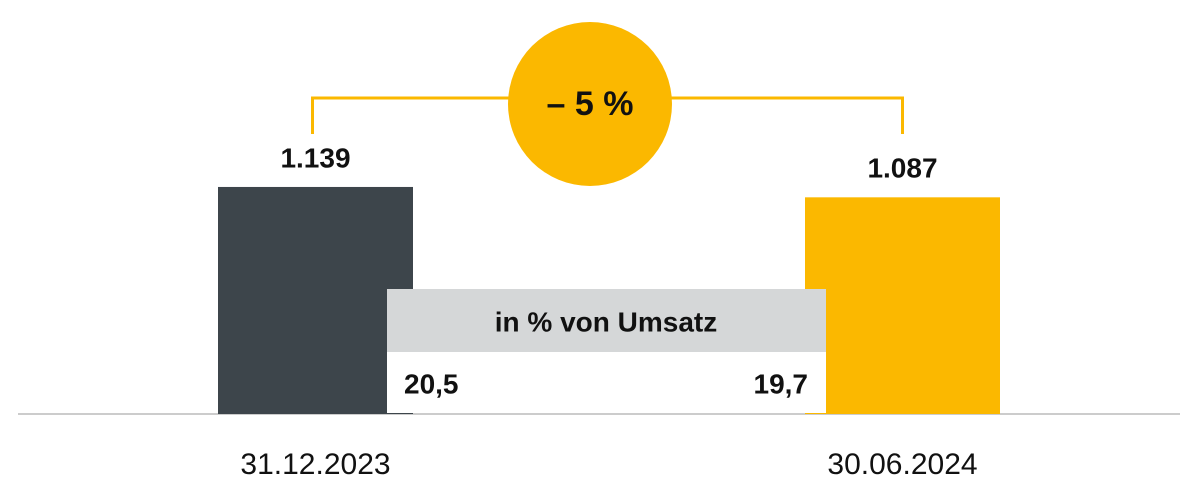 Image resolution: width=1201 pixels, height=482 pixels. I want to click on table-title: in % von Umsatz, so click(606, 321).